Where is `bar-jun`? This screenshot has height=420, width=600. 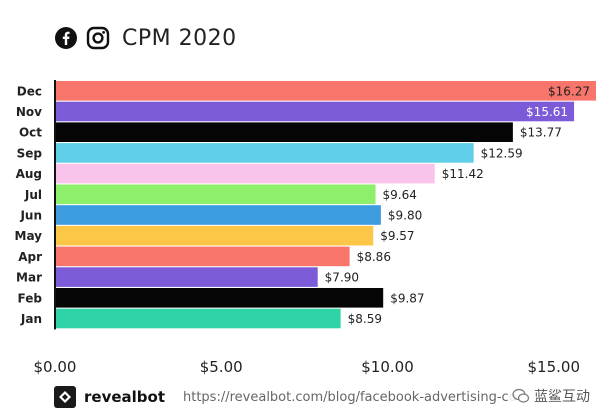
bar-jun is located at coordinates (218, 215).